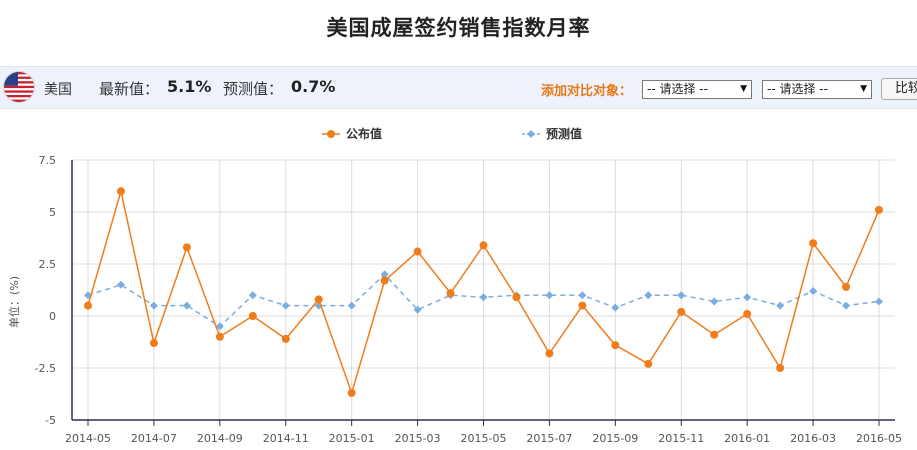 The width and height of the screenshot is (917, 450). I want to click on x-tick-label: 2015-09, so click(615, 438).